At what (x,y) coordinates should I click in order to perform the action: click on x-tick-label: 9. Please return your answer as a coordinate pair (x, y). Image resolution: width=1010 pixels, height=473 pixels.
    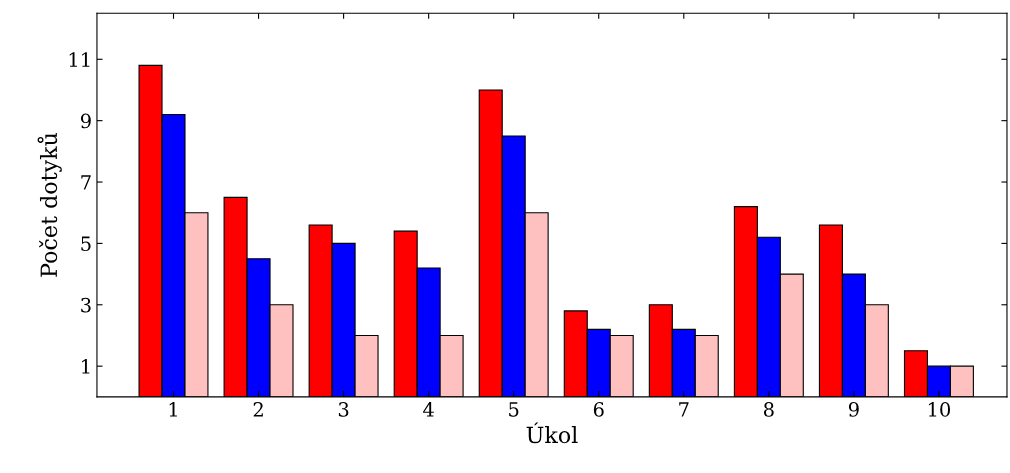
    Looking at the image, I should click on (853, 409).